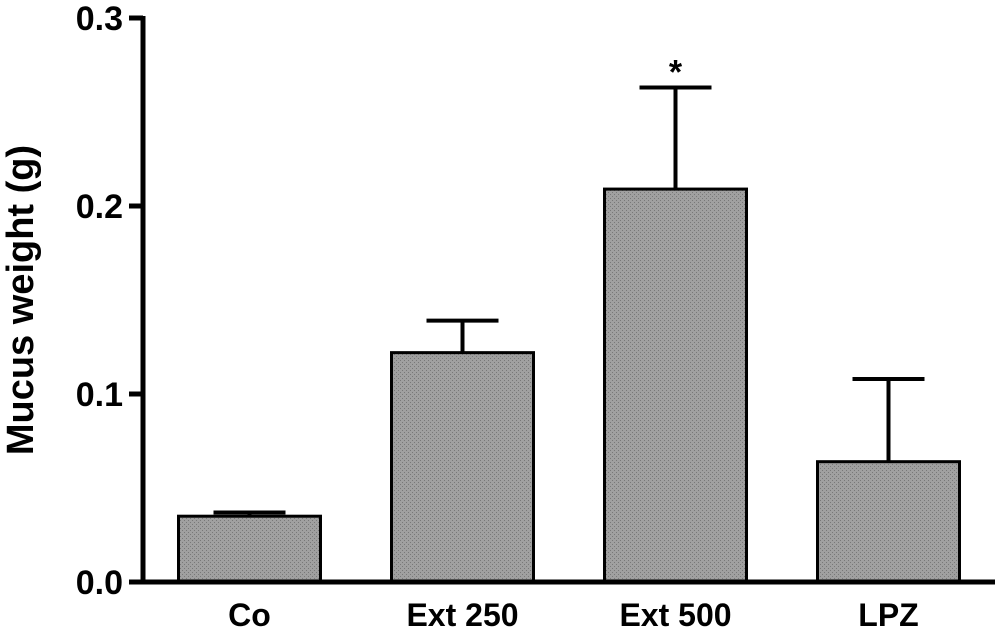  I want to click on bar-lpz, so click(888, 522).